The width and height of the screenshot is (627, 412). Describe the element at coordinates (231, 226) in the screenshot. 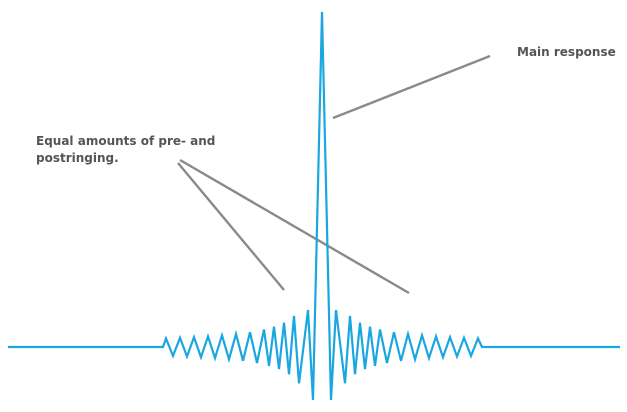

I see `preringing-pointer` at that location.